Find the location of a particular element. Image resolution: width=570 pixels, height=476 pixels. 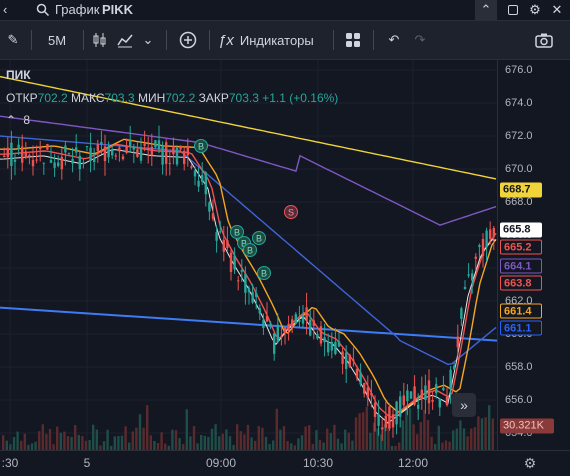

undo-button: ↶ is located at coordinates (394, 40).